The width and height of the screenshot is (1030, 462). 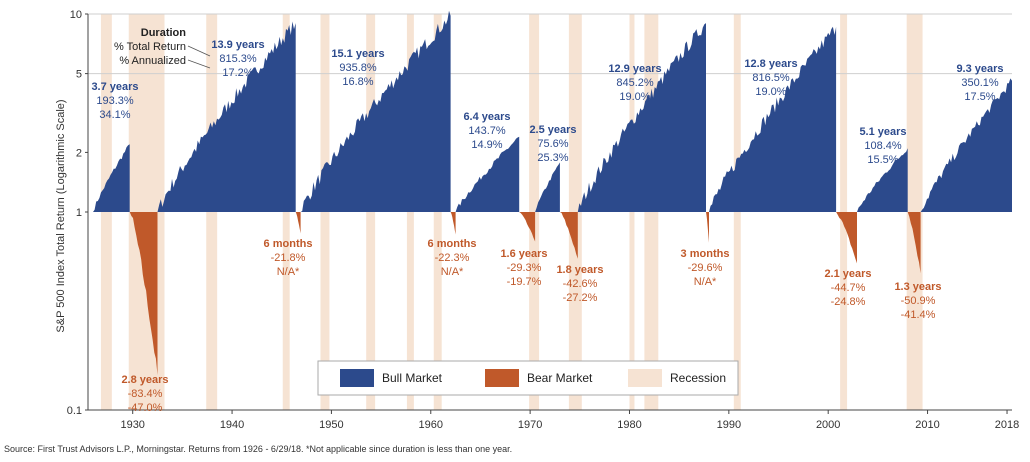 I want to click on y-tick-label: 1, so click(x=79, y=213).